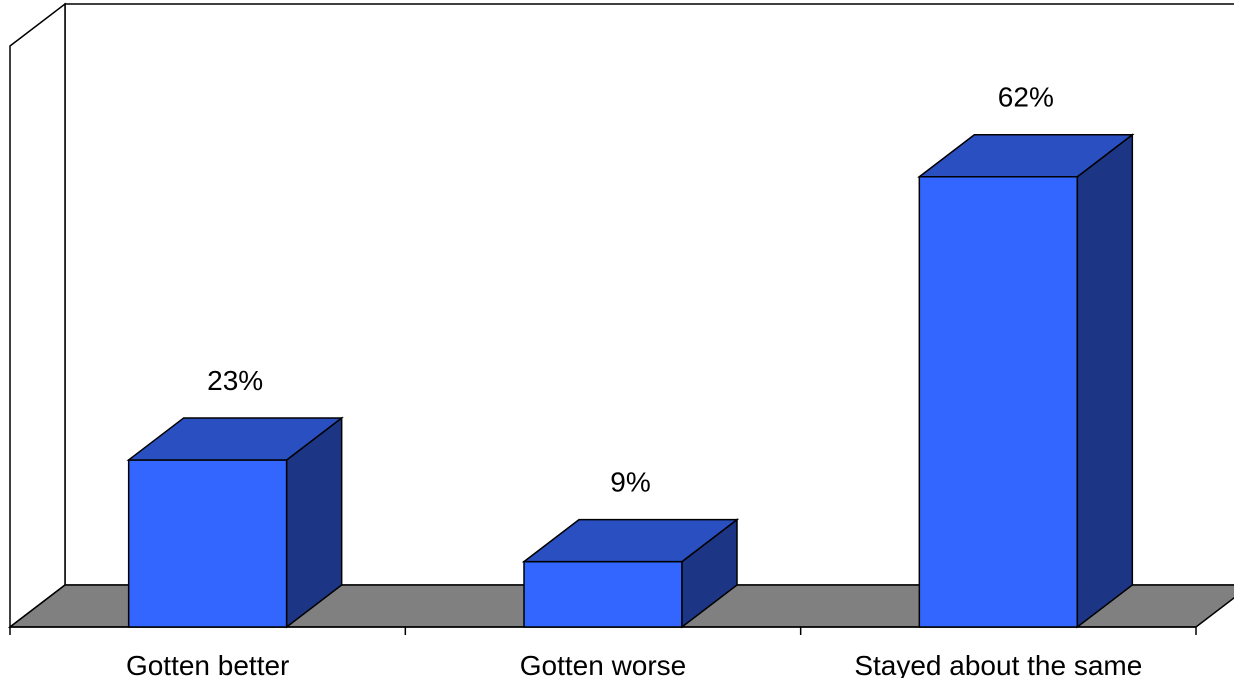 The image size is (1234, 678). I want to click on data-label: 62%, so click(1026, 97).